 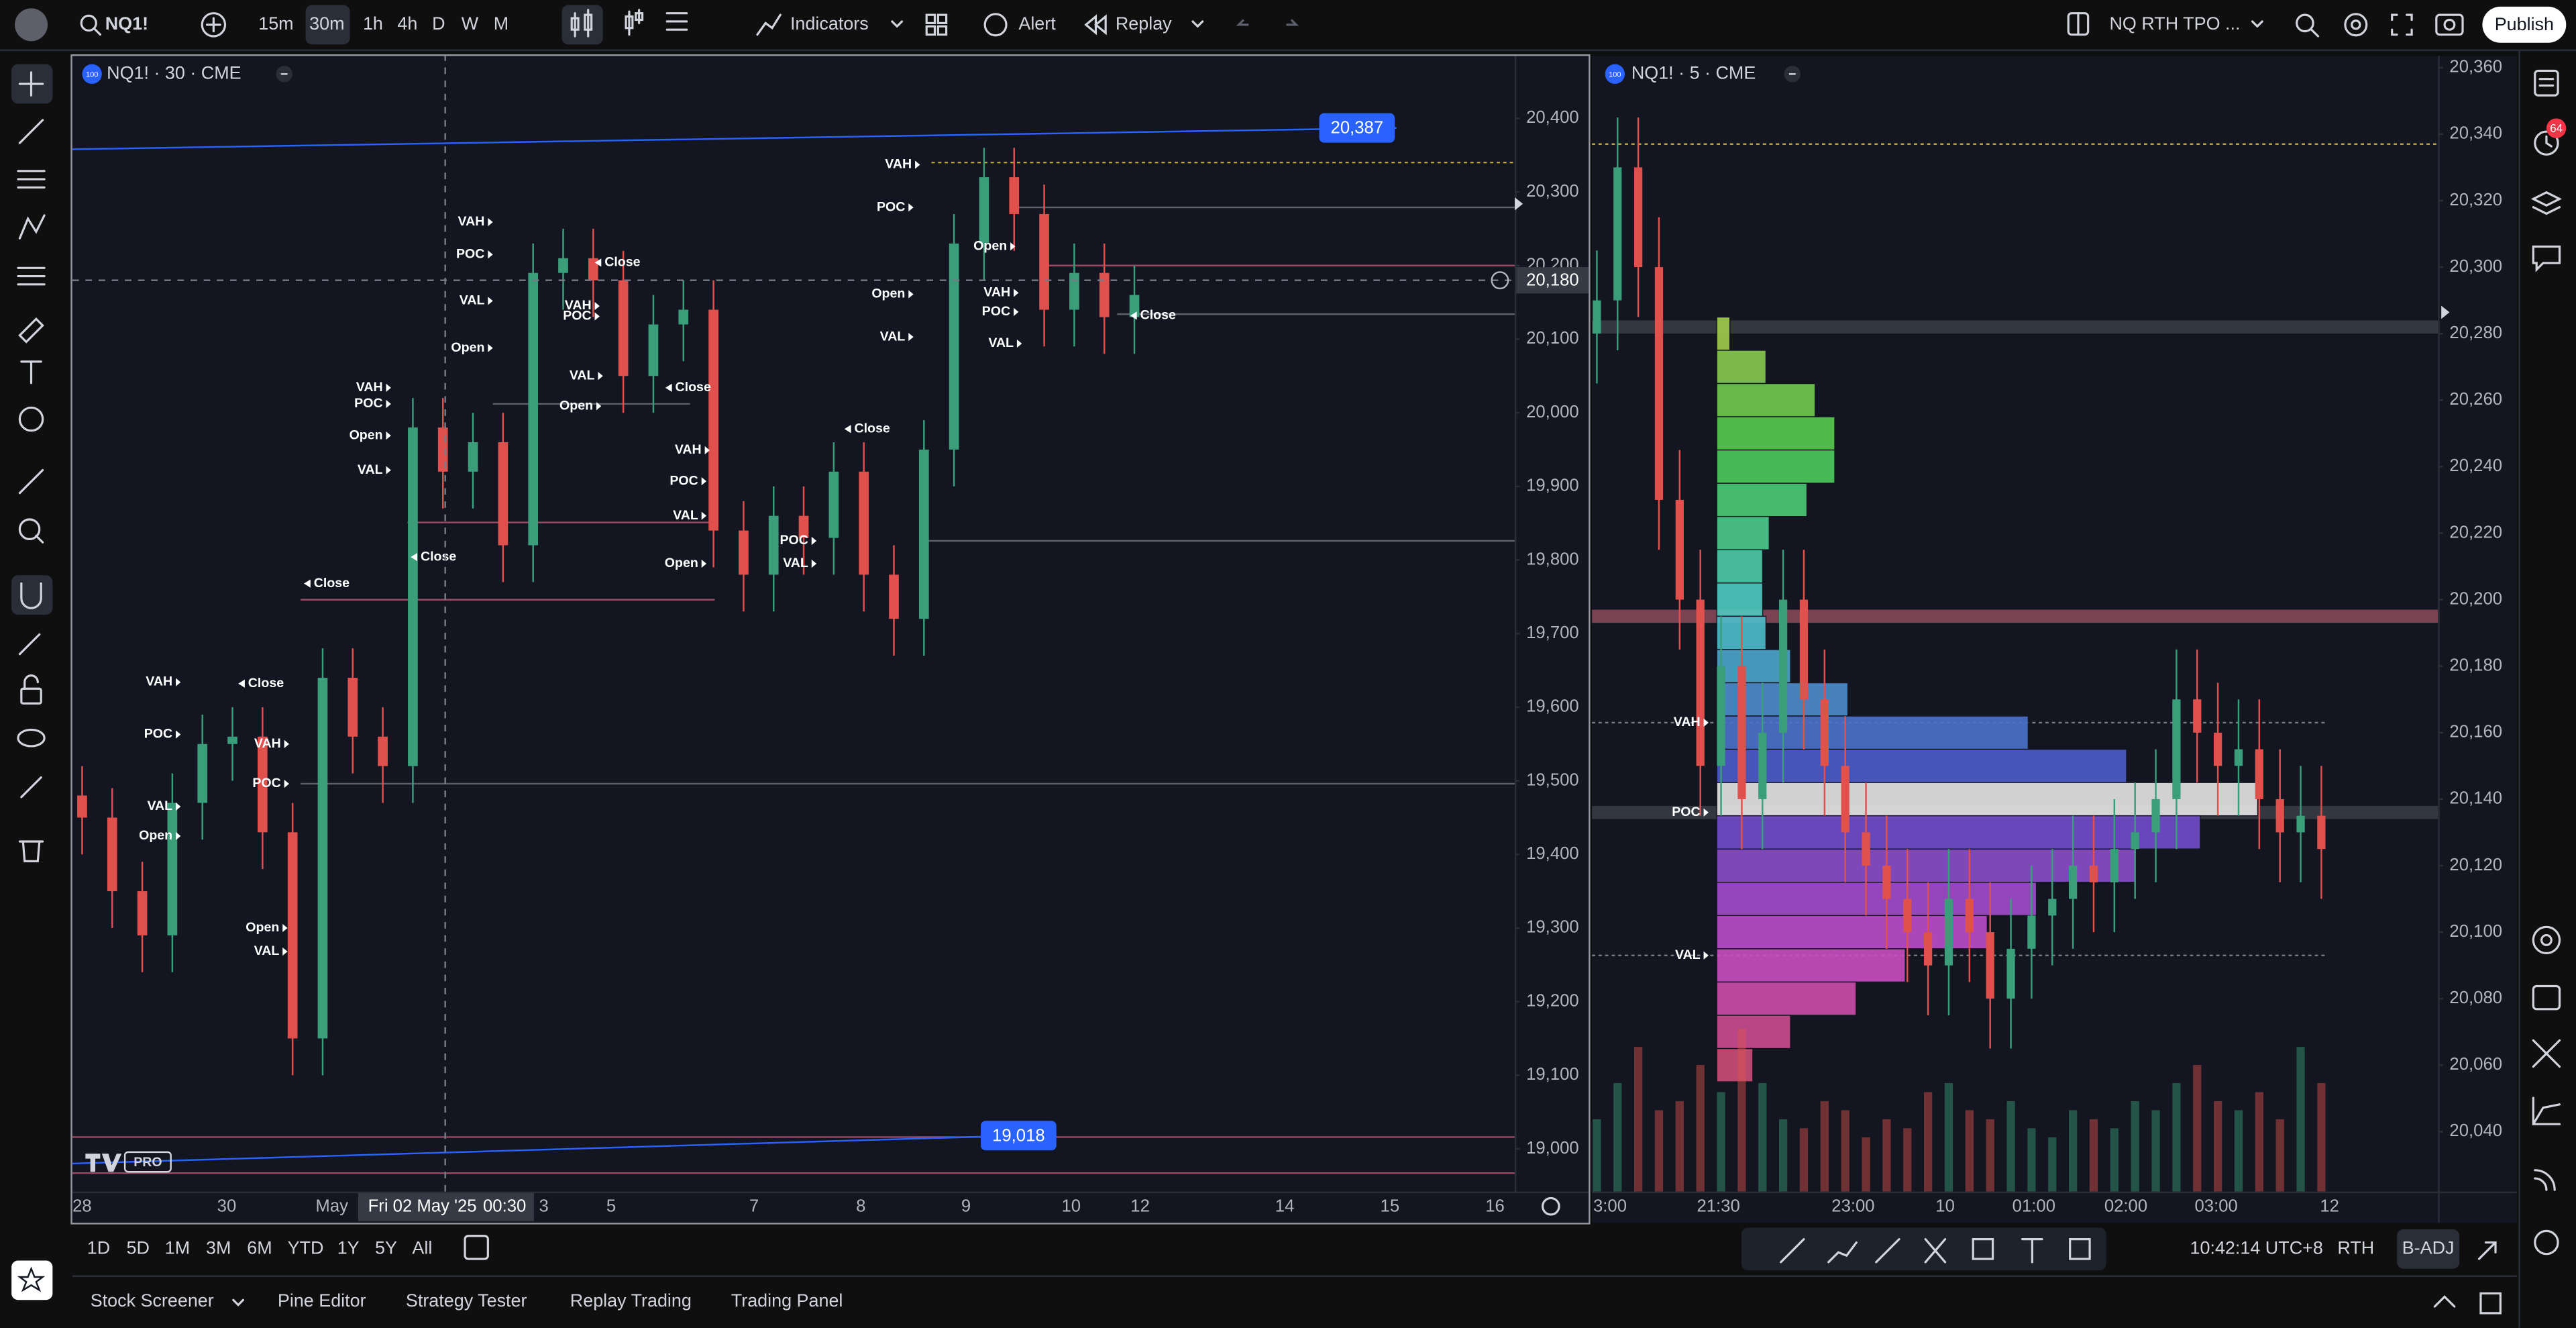 I want to click on interval-button: W, so click(x=470, y=23).